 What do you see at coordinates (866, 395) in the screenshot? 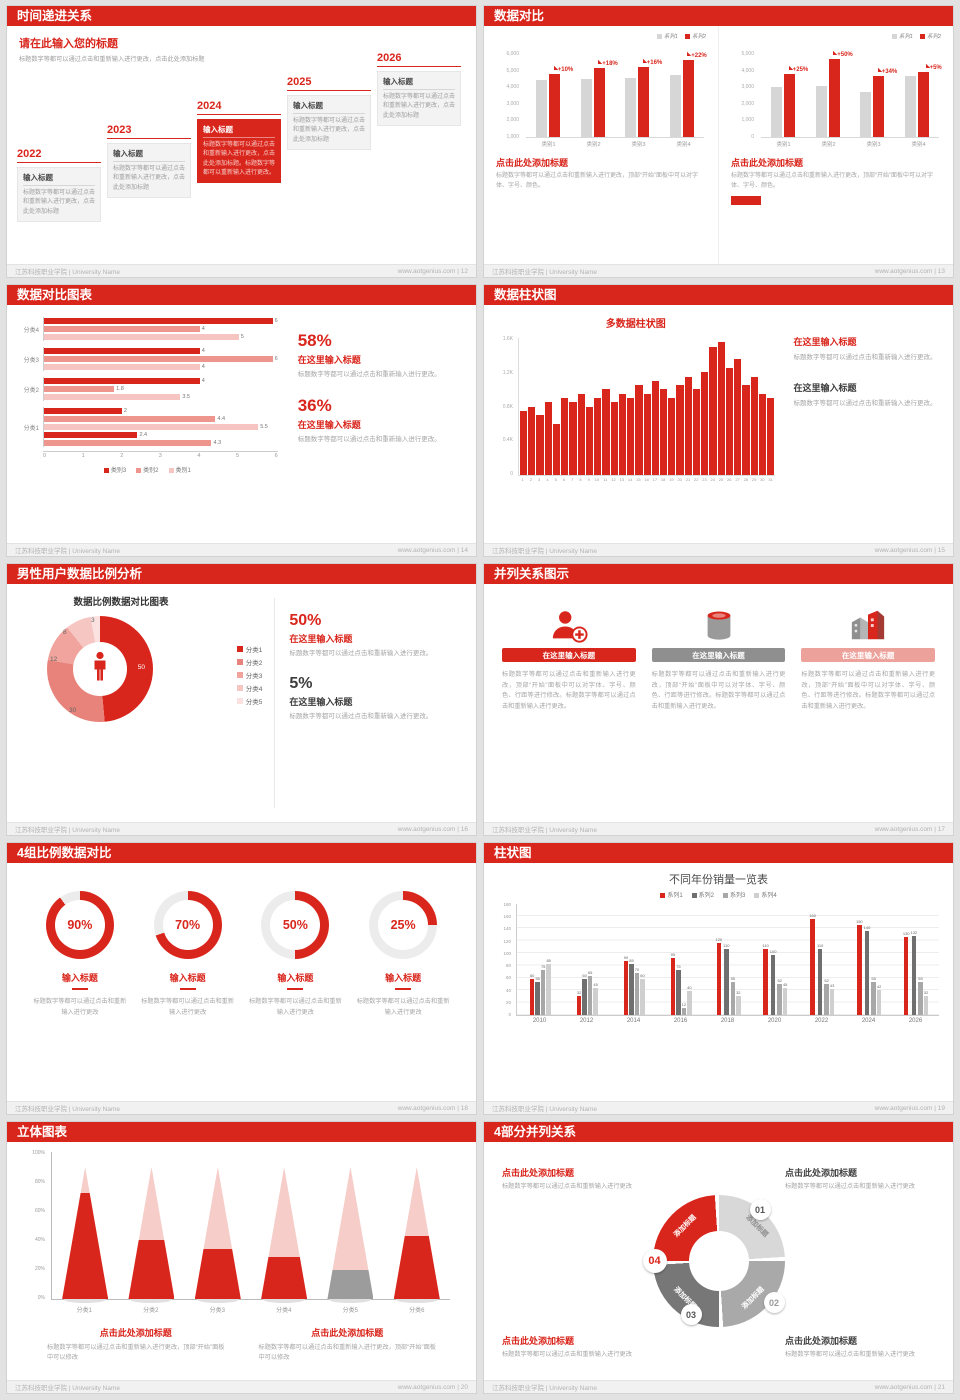
I see `note-block: 在这里输入标题 标题数字等都可以通过点击和重新输入进行更改。` at bounding box center [866, 395].